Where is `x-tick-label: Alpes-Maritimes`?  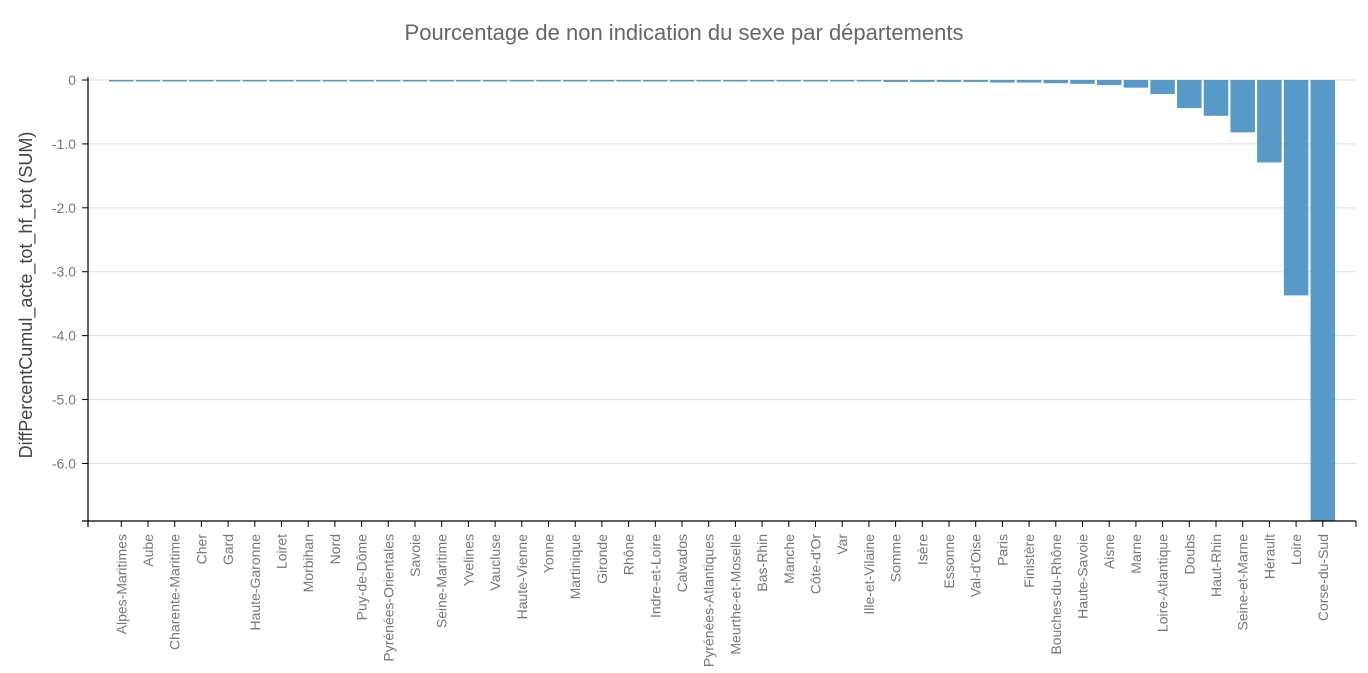 x-tick-label: Alpes-Maritimes is located at coordinates (121, 584).